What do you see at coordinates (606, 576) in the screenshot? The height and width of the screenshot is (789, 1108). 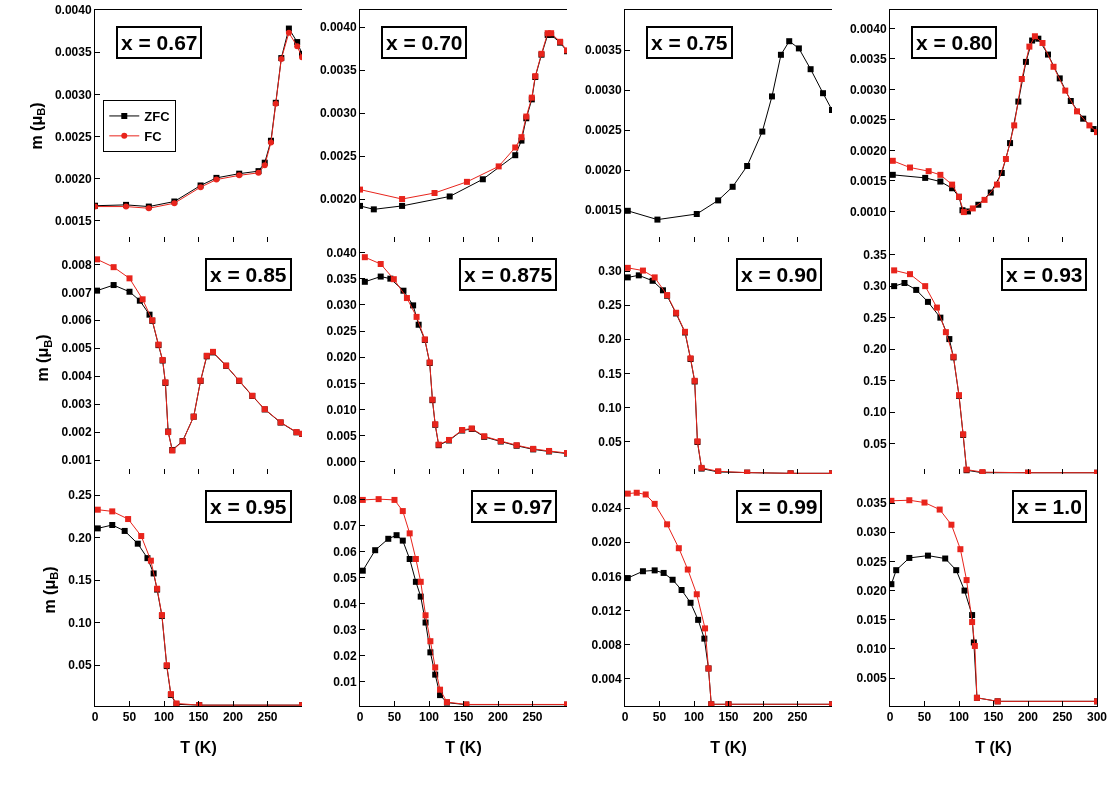 I see `y-tick-label: 0.016` at bounding box center [606, 576].